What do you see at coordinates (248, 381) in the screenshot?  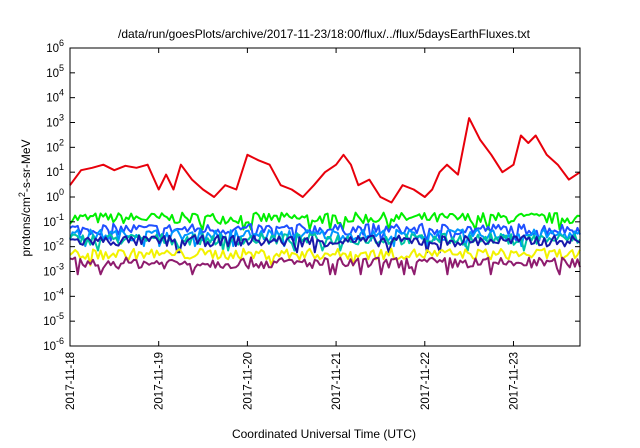 I see `x-tick-label-2: 2017-11-20` at bounding box center [248, 381].